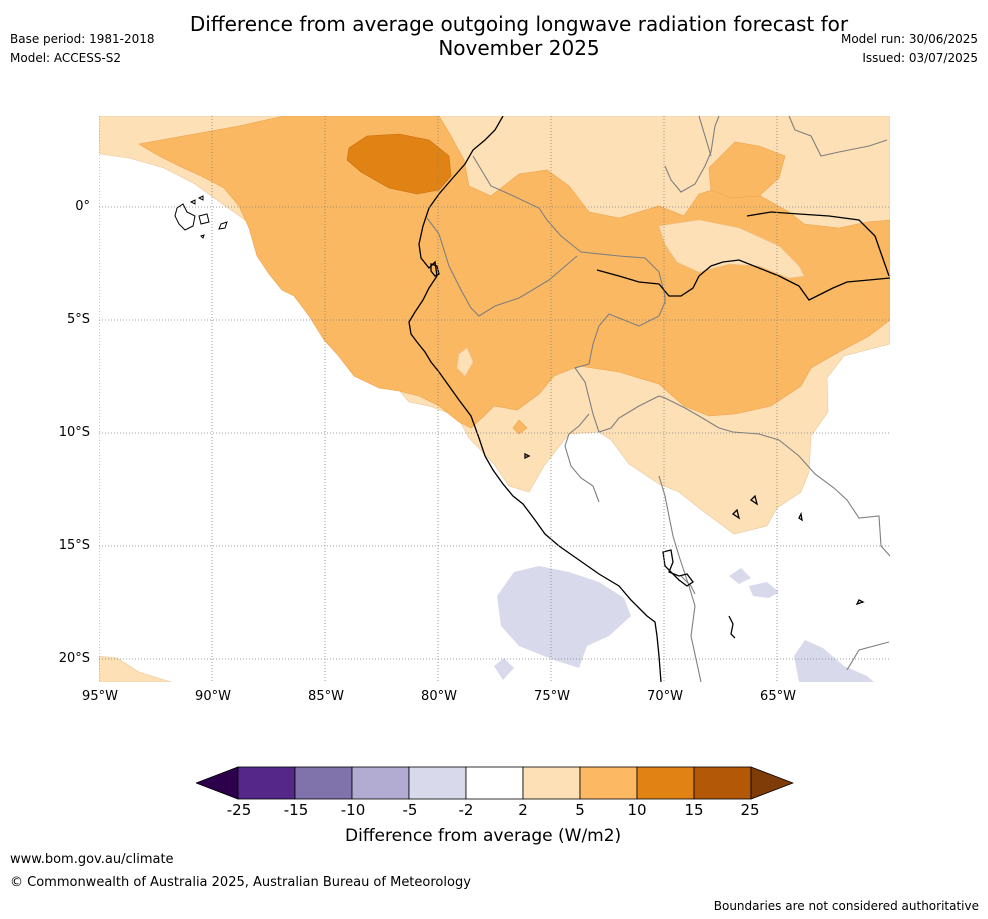 The width and height of the screenshot is (988, 919). What do you see at coordinates (801, 625) in the screenshot?
I see `anomaly-region-neg5-neg2-east` at bounding box center [801, 625].